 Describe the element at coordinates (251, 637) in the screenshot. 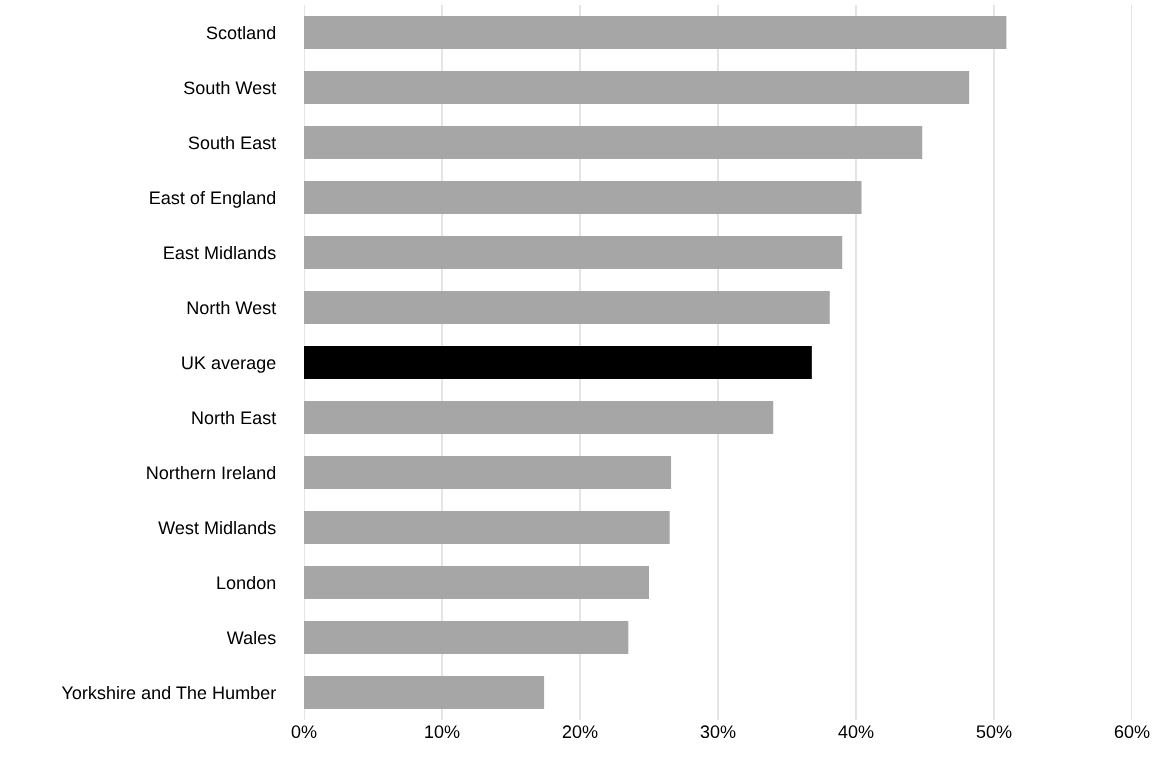

I see `y-tick-label: Wales` at that location.